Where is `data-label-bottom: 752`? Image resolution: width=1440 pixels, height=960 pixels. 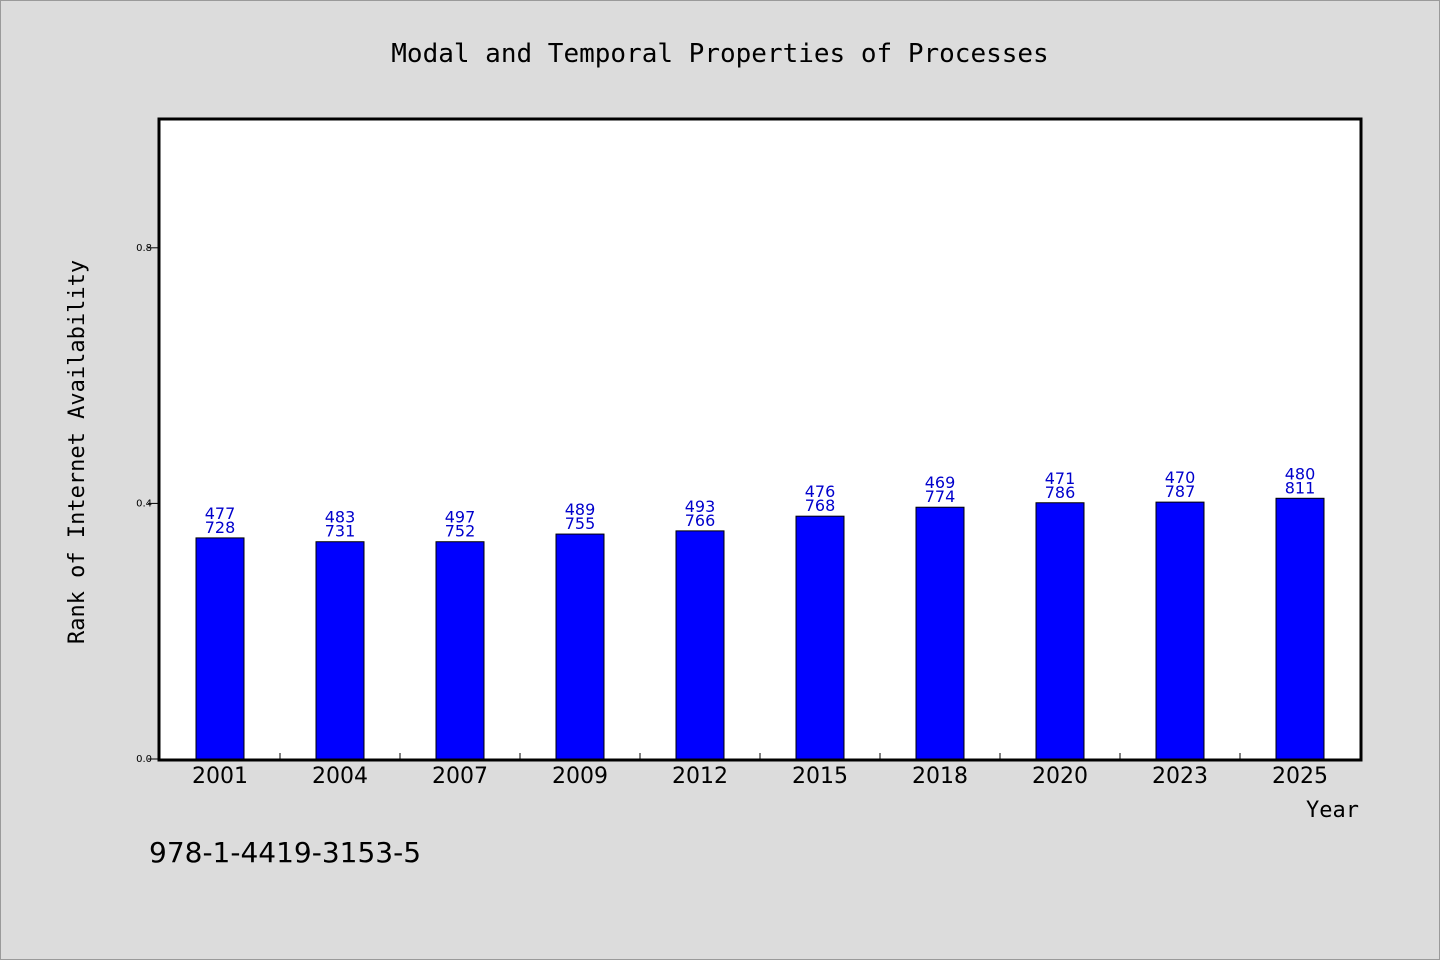
data-label-bottom: 752 is located at coordinates (460, 531).